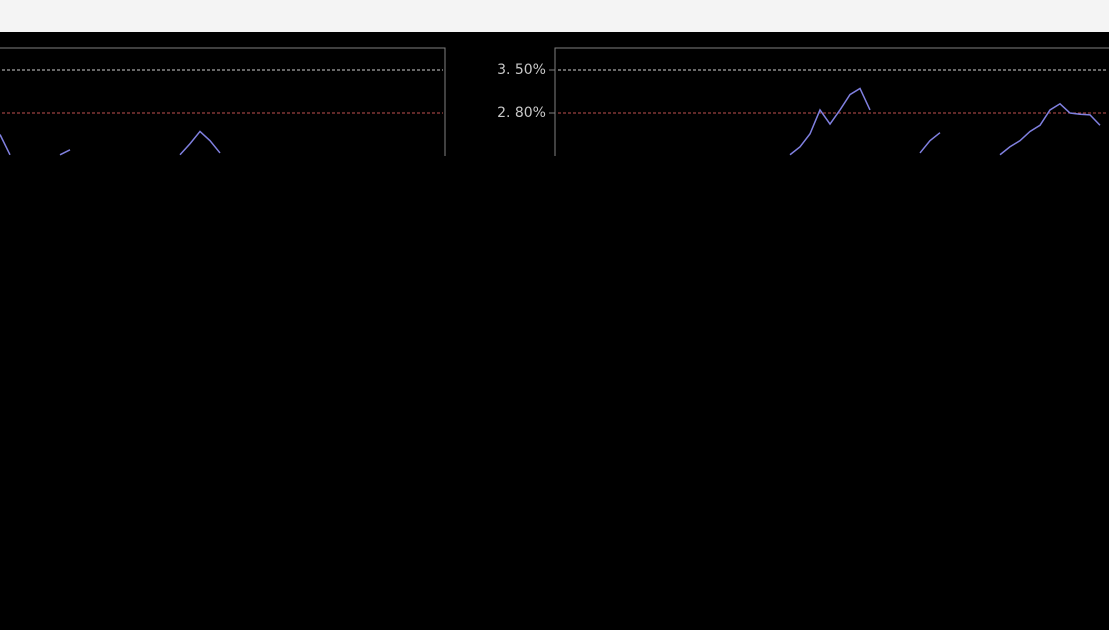 This screenshot has width=1109, height=630. Describe the element at coordinates (554, 16) in the screenshot. I see `title-bar` at that location.